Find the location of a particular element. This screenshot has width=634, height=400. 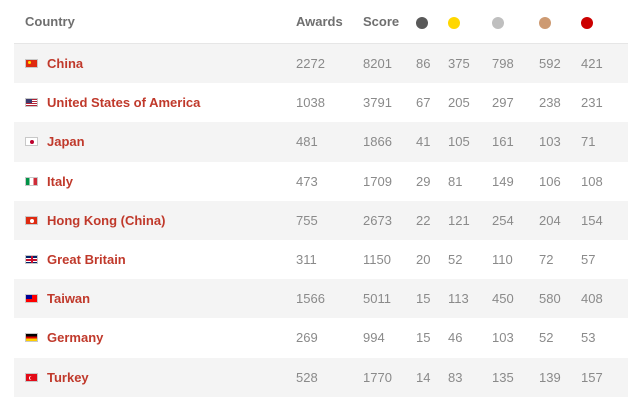

usa-flag-icon is located at coordinates (31, 103).